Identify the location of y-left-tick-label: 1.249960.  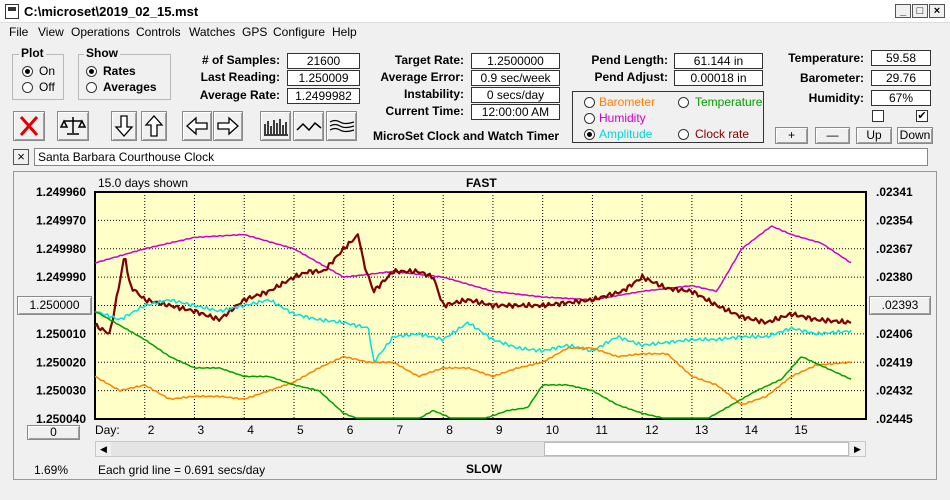
(61, 192).